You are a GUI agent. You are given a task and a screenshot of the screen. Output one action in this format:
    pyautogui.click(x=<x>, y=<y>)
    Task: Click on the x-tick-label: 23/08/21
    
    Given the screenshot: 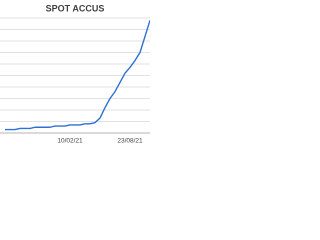 What is the action you would take?
    pyautogui.click(x=130, y=141)
    